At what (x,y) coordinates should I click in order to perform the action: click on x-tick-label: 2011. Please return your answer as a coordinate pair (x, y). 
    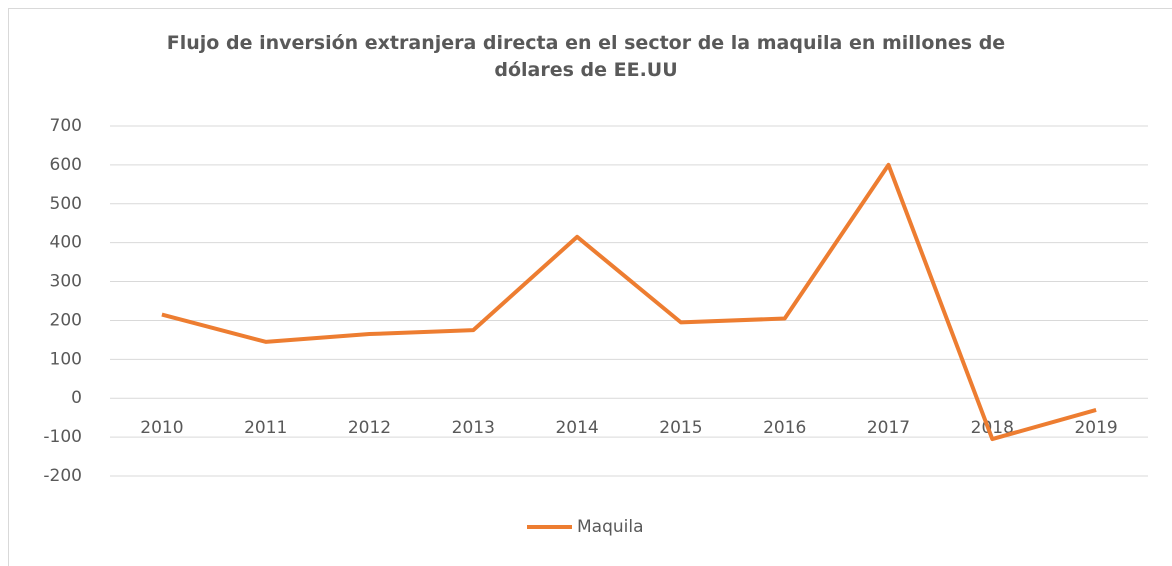
    Looking at the image, I should click on (265, 428).